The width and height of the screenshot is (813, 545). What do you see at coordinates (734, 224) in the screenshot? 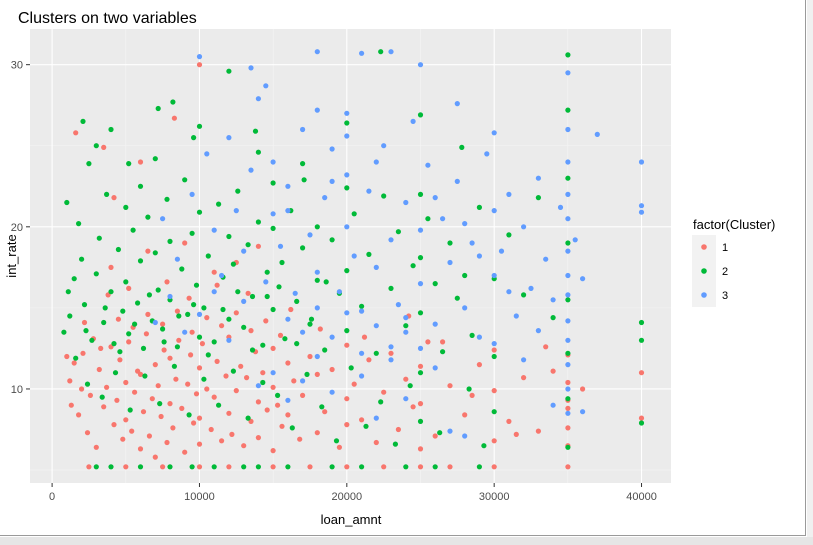
I see `legend-title: factor(Cluster)` at bounding box center [734, 224].